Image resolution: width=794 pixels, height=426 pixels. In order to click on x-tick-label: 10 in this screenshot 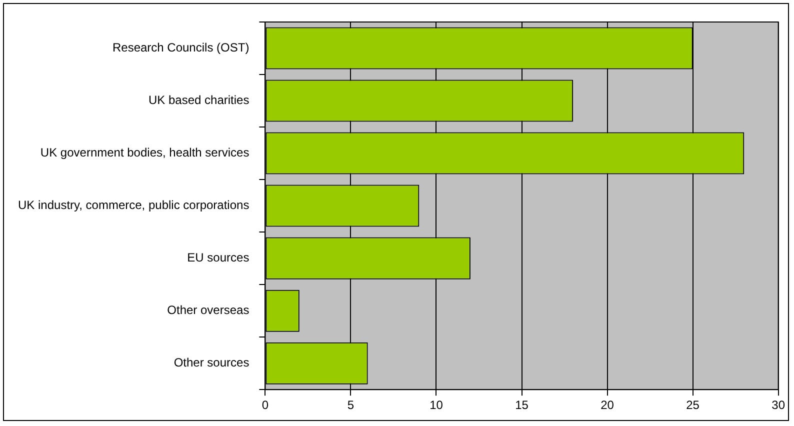, I will do `click(437, 405)`.